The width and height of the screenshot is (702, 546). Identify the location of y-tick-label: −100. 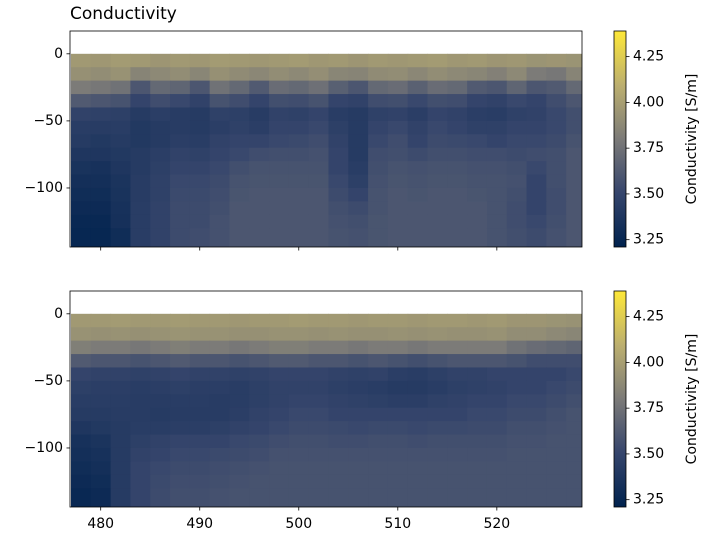
(44, 448).